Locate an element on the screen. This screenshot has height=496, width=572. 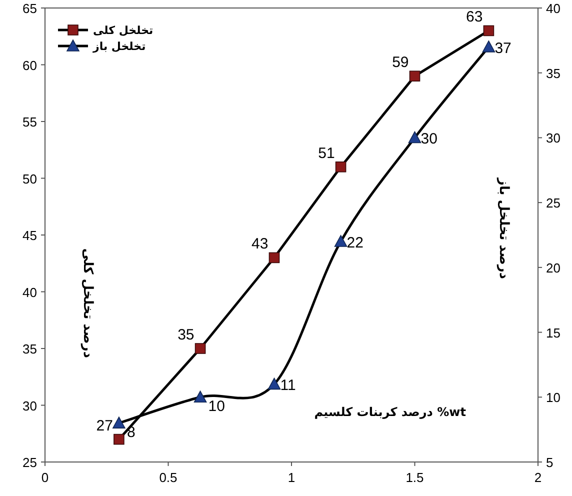
data-label: 51 is located at coordinates (326, 153).